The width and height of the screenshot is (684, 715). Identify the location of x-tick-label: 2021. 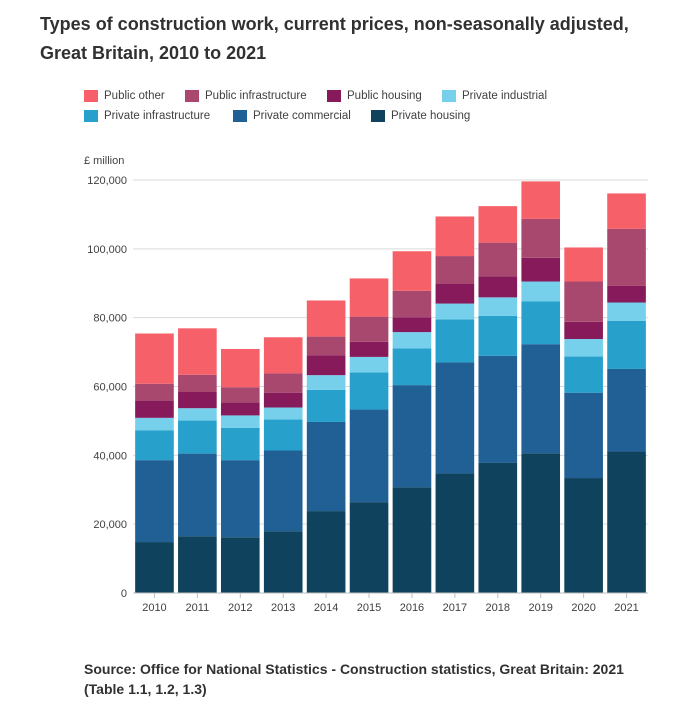
(626, 608).